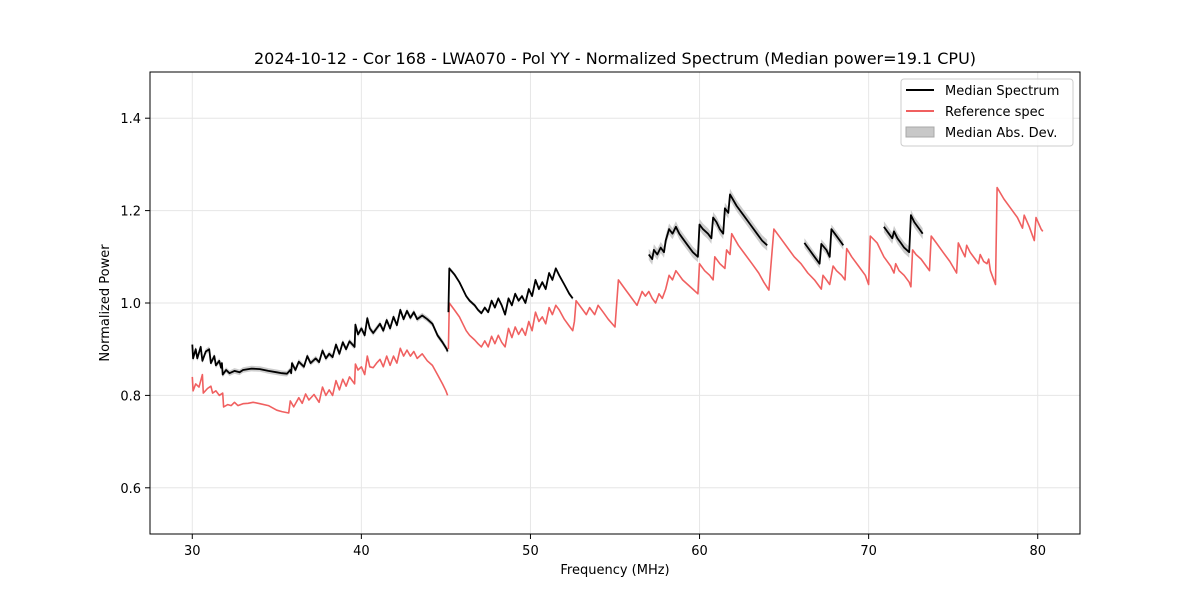 Image resolution: width=1200 pixels, height=600 pixels. What do you see at coordinates (699, 551) in the screenshot?
I see `x-tick-label: 60` at bounding box center [699, 551].